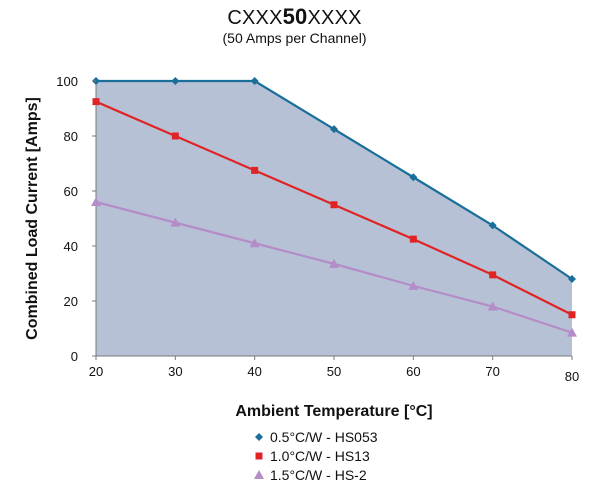  Describe the element at coordinates (71, 136) in the screenshot. I see `y-tick-label: 80` at that location.